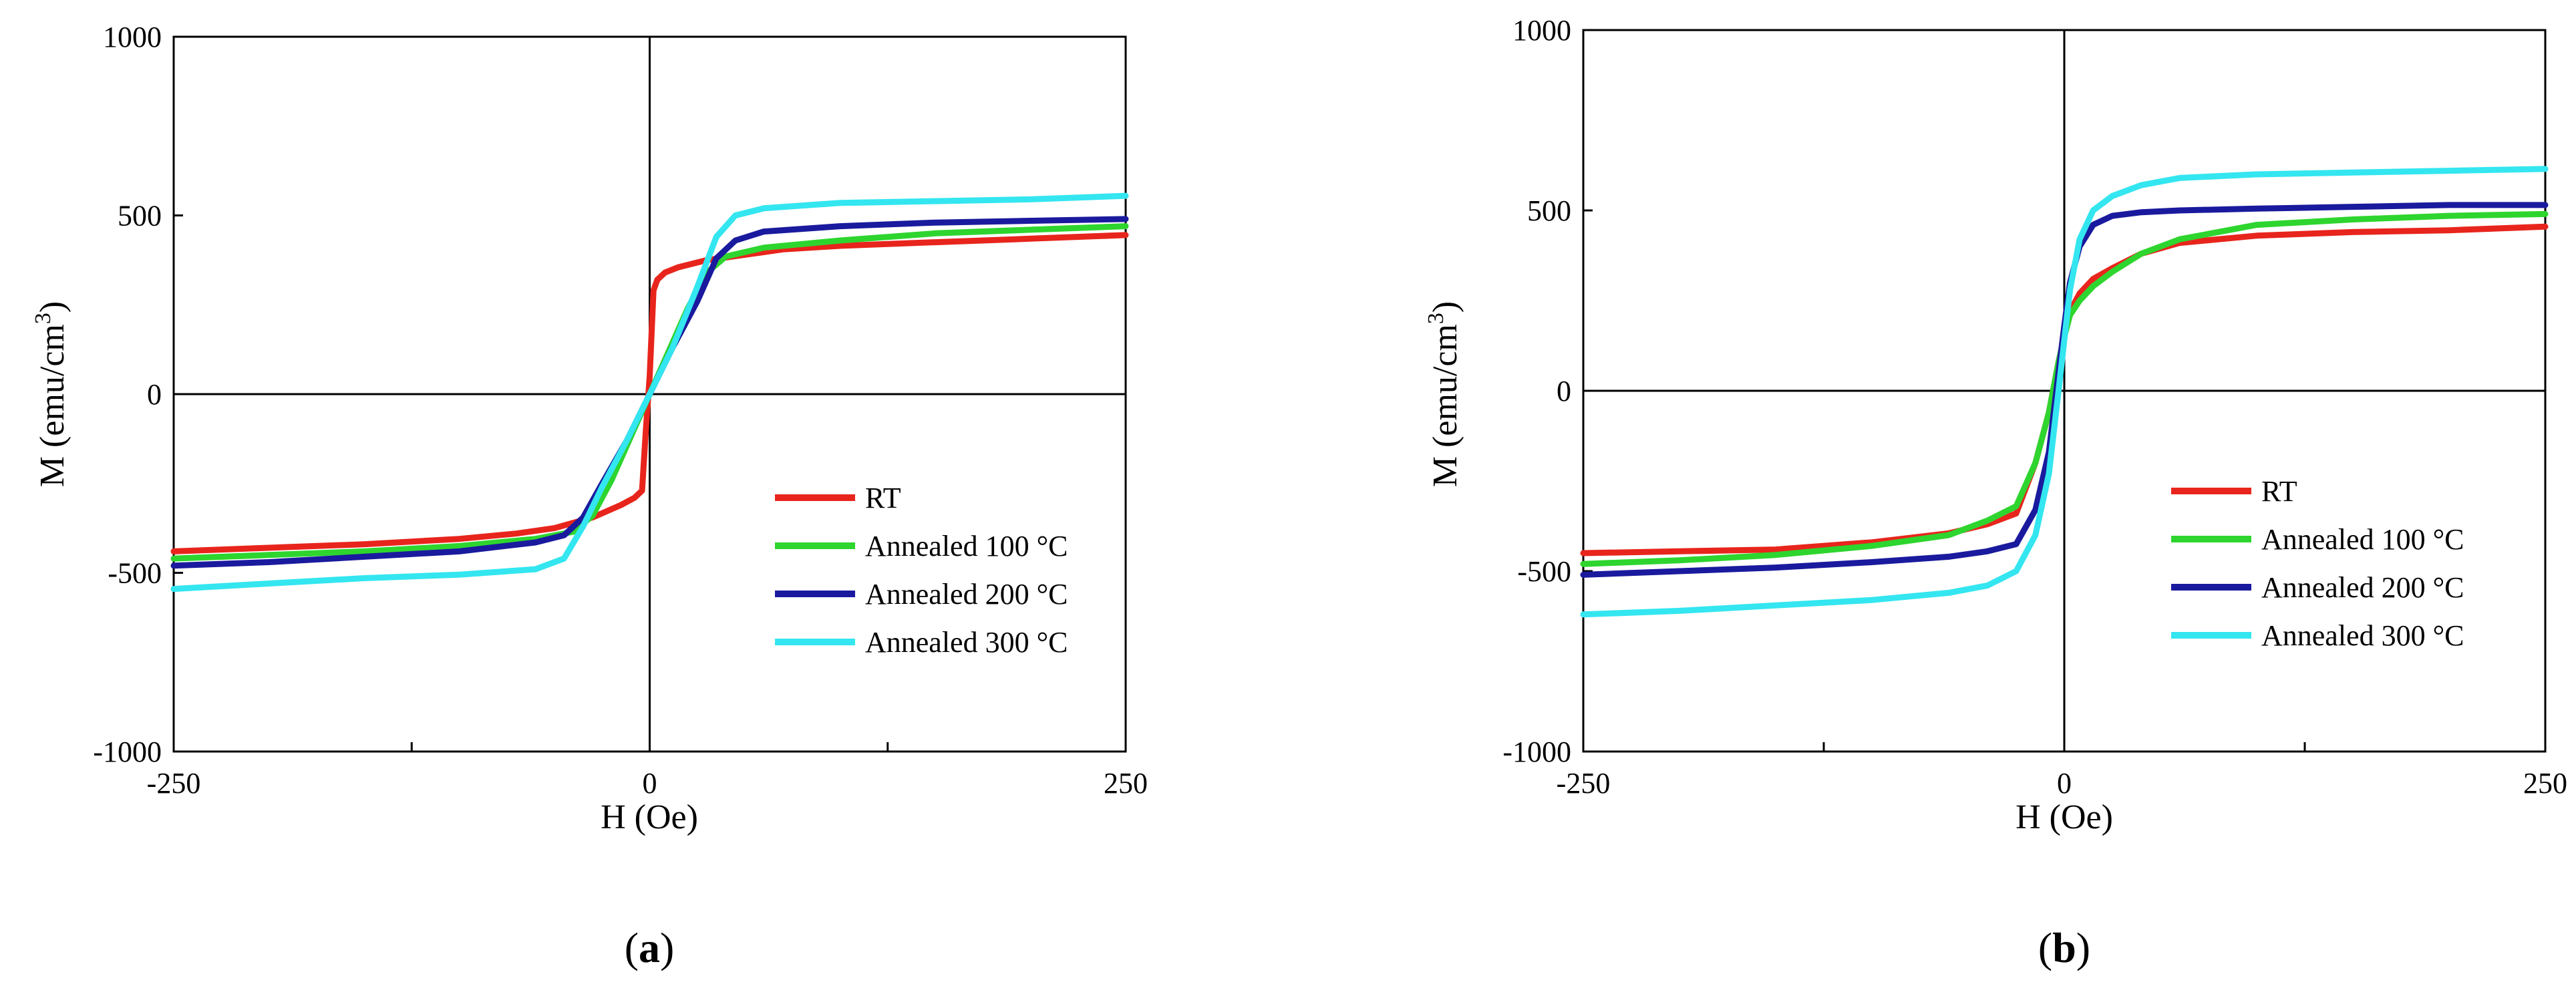 The height and width of the screenshot is (988, 2576). Describe the element at coordinates (650, 948) in the screenshot. I see `panel-label-a: (a)` at that location.